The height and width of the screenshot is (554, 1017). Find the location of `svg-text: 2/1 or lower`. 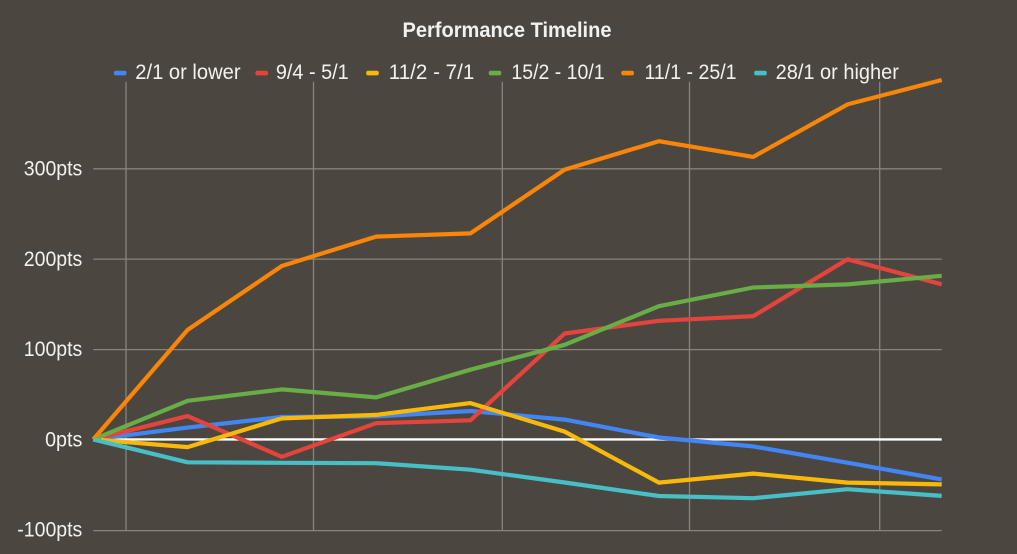

svg-text: 2/1 or lower is located at coordinates (187, 72).